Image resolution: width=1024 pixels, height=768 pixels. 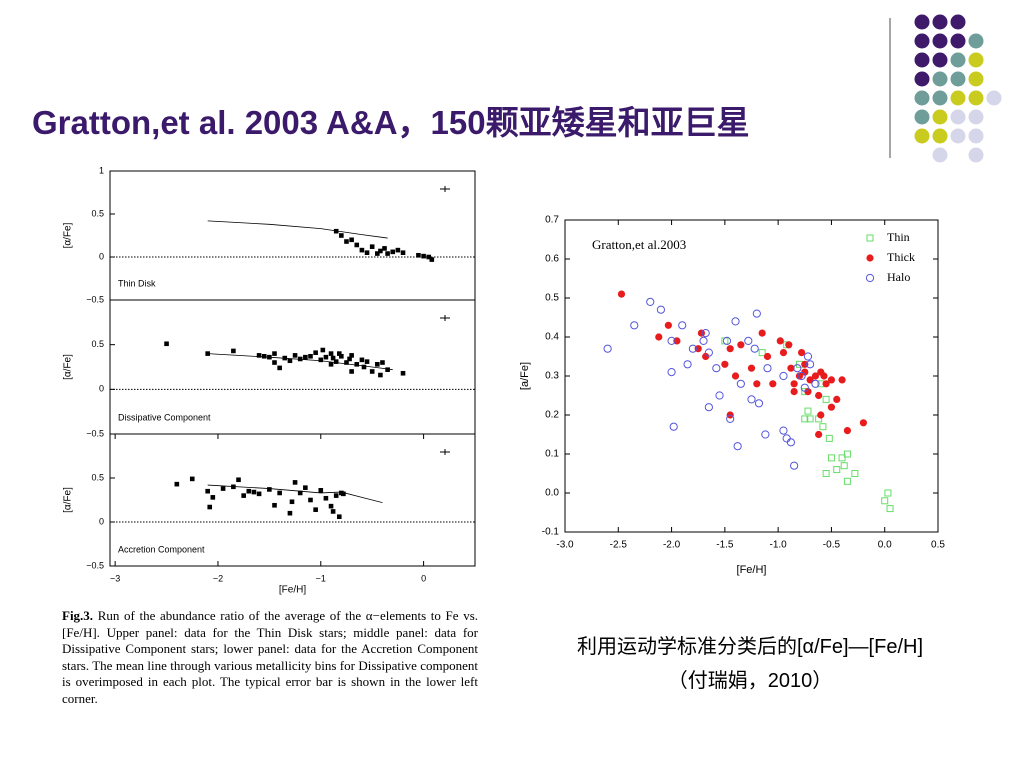 I want to click on chart-caption: 利用运动学标准分类后的[α/Fe]—[Fe/H] （付瑞娟，2010）, so click(x=750, y=664).